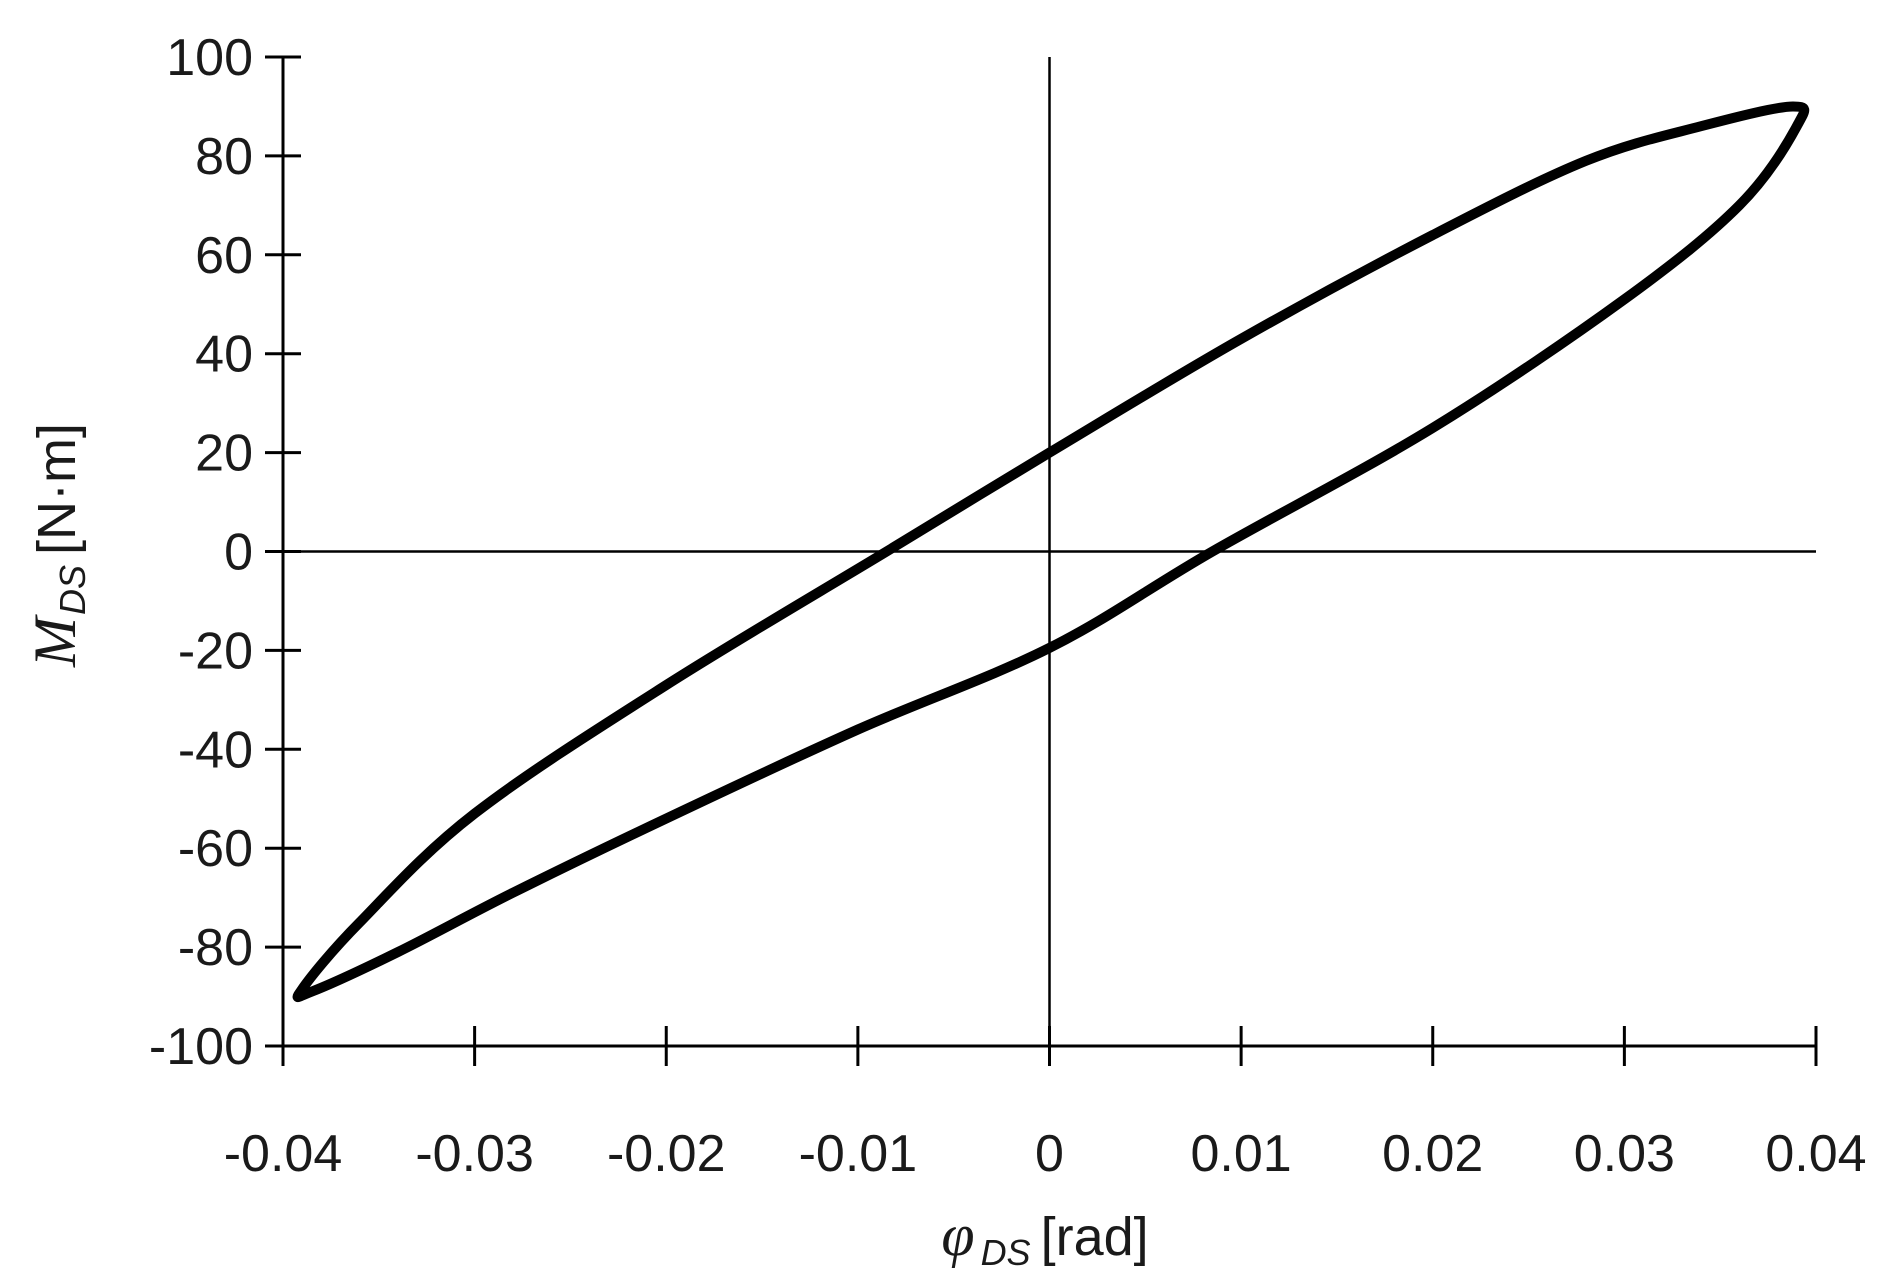  I want to click on x-axis-title: φ DS [rad], so click(1044, 1237).